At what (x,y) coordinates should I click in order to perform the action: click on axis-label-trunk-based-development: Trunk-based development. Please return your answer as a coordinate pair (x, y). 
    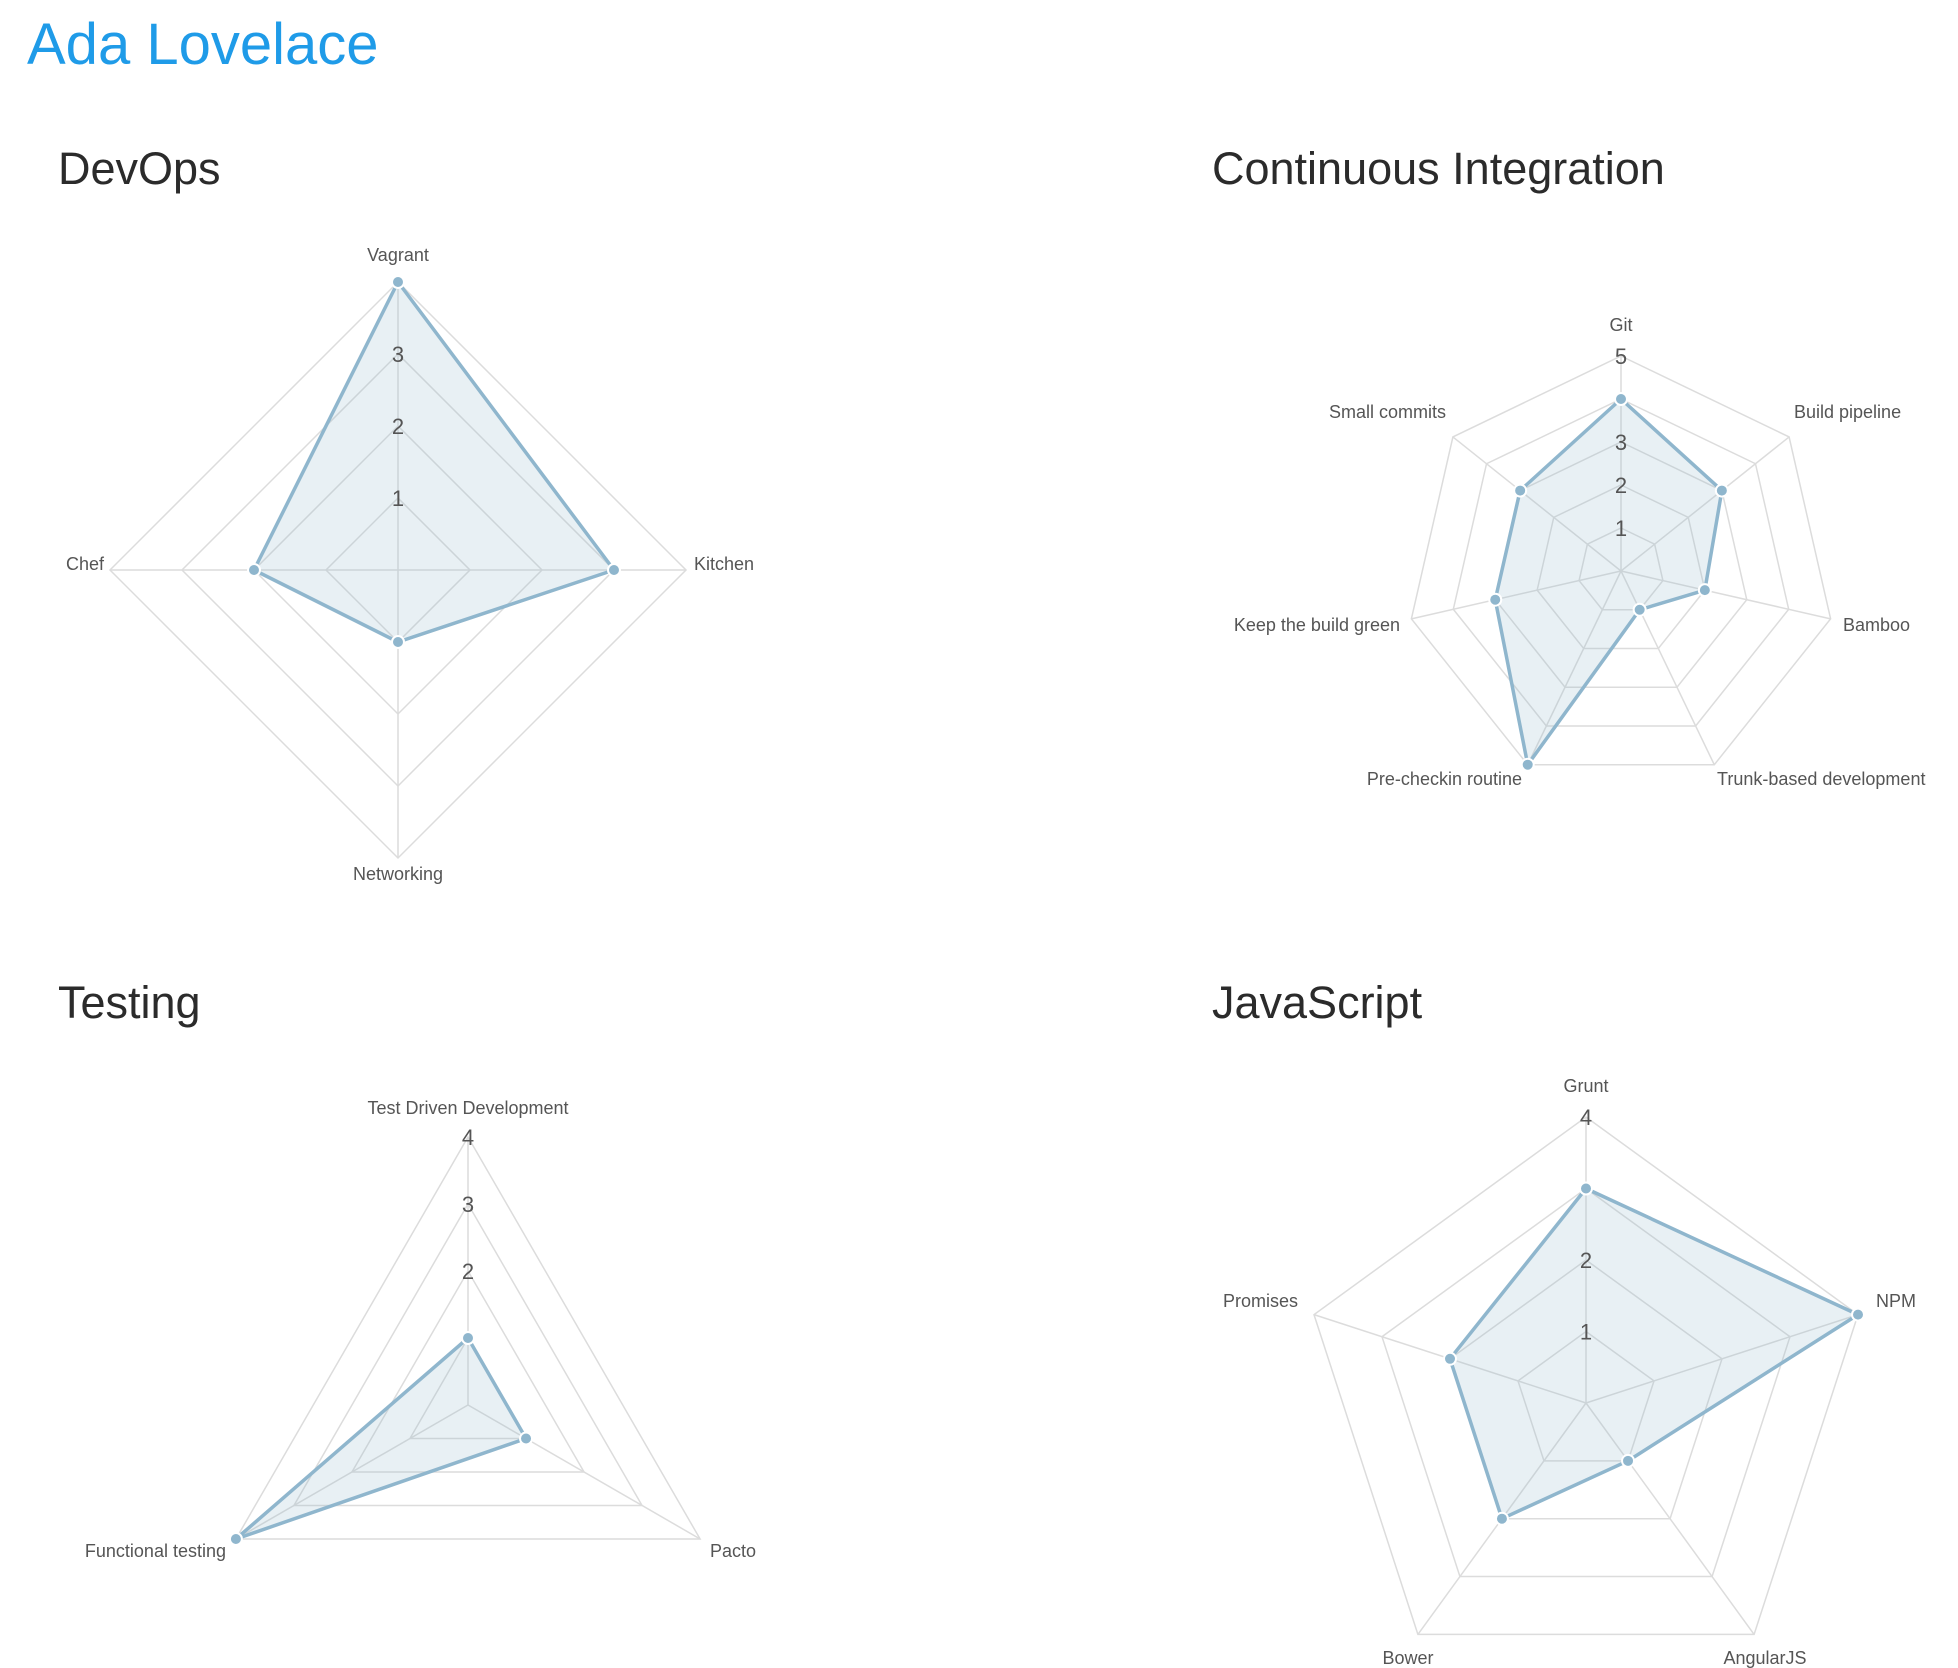
    Looking at the image, I should click on (1821, 779).